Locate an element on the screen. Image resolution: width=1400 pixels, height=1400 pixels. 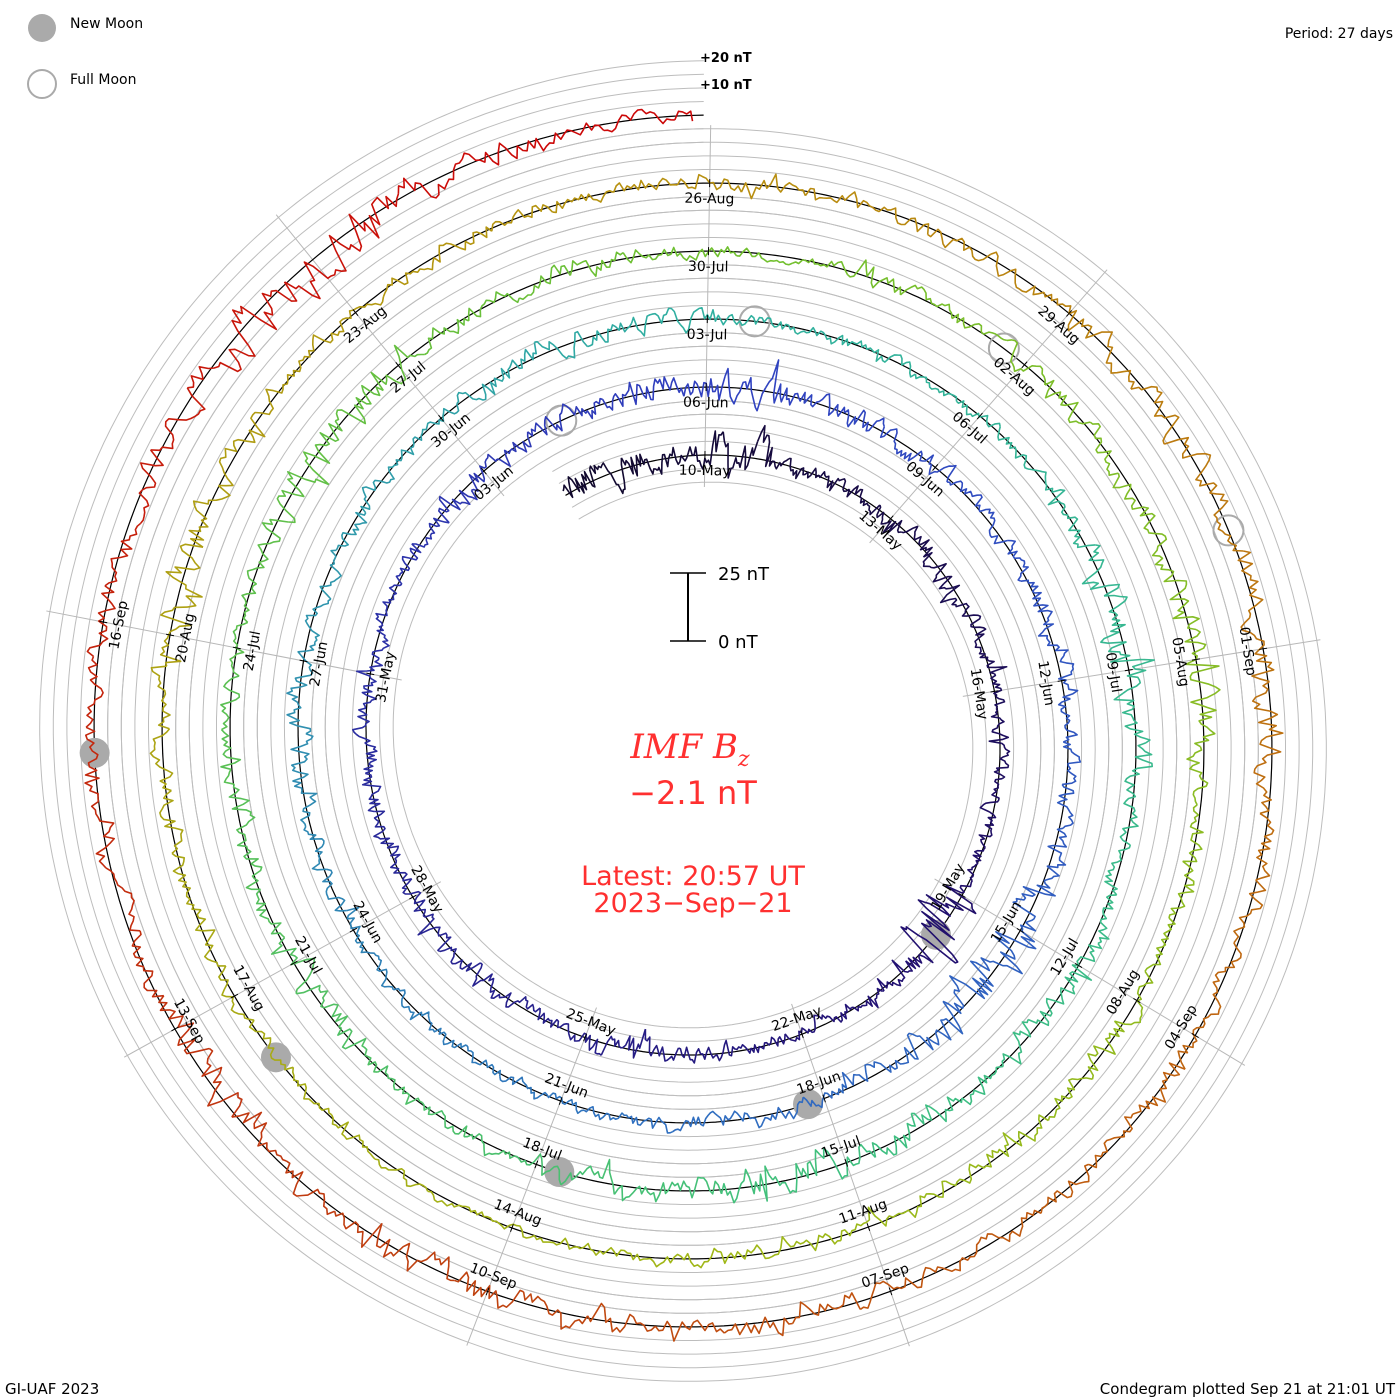
chart-title: IMF Bz is located at coordinates (689, 749).